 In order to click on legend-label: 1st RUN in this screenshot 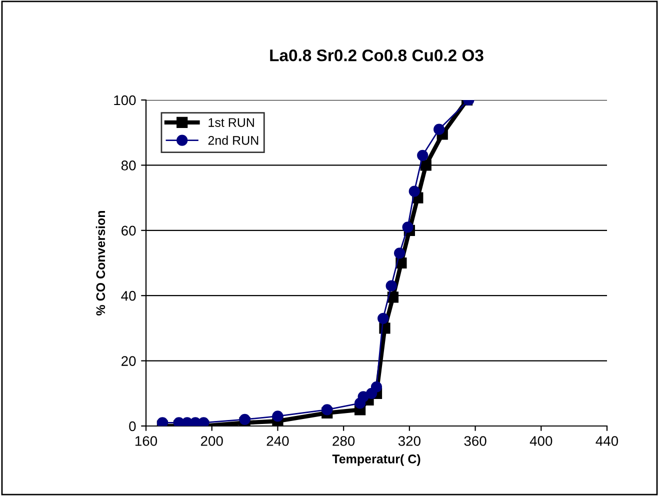, I will do `click(231, 122)`.